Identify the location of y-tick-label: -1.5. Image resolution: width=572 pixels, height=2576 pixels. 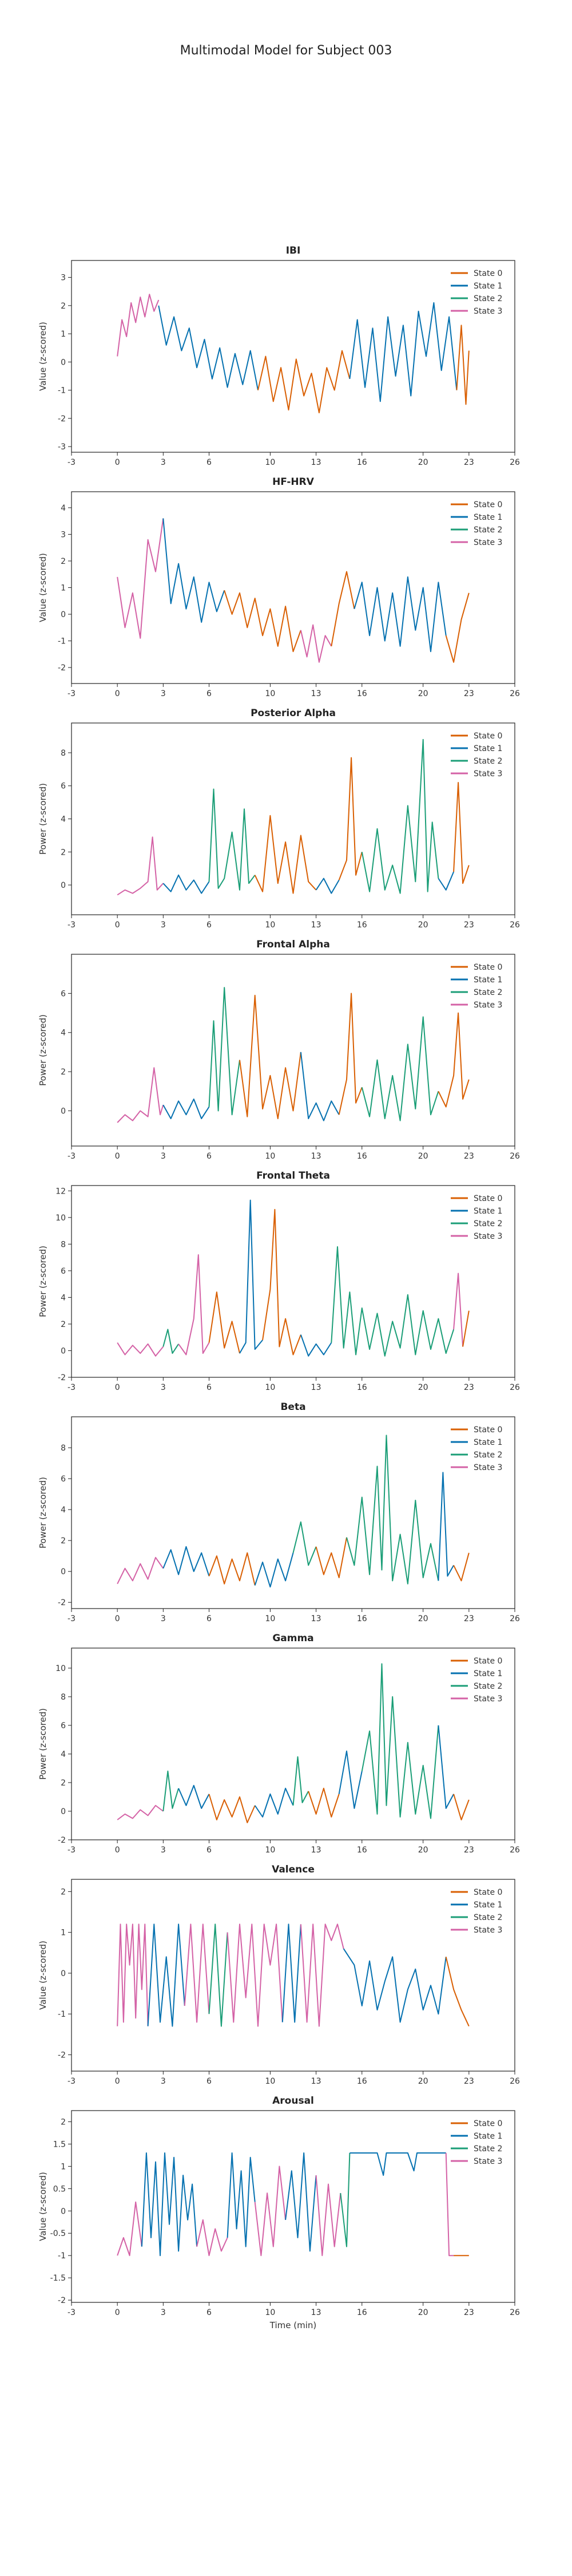
(58, 2278).